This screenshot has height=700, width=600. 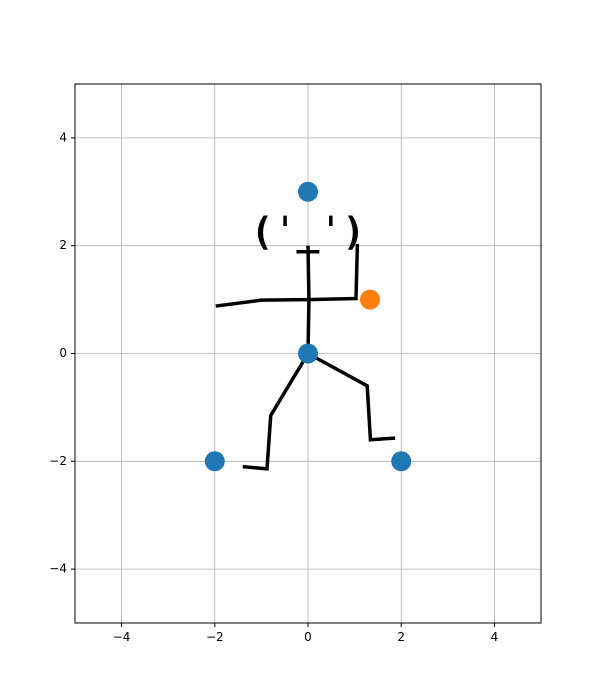 What do you see at coordinates (351, 396) in the screenshot?
I see `figure-line-right-leg` at bounding box center [351, 396].